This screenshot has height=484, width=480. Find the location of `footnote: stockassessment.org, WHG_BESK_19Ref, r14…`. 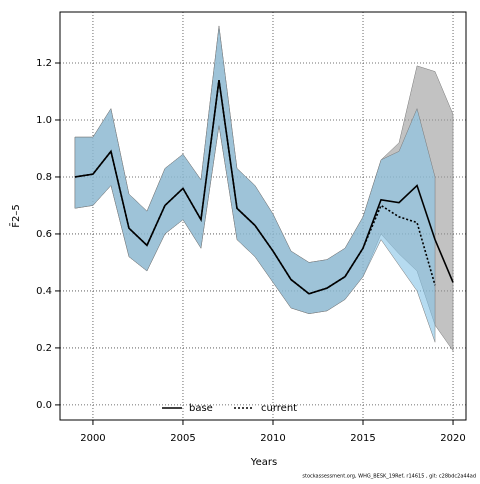

footnote: stockassessment.org, WHG_BESK_19Ref, r14… is located at coordinates (389, 477).